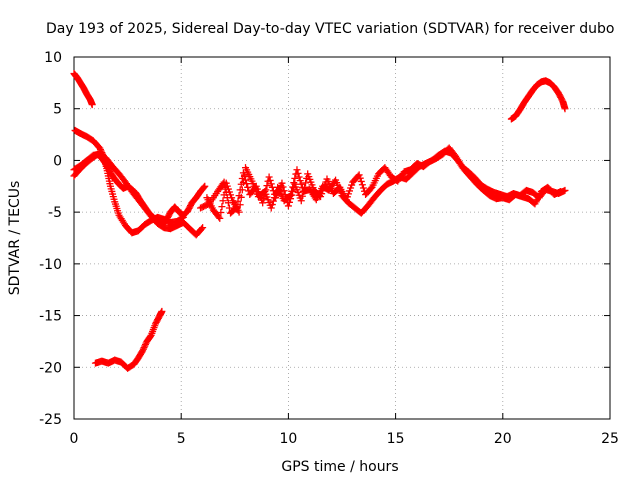 The height and width of the screenshot is (480, 640). I want to click on x-axis-label: GPS time / hours, so click(339, 467).